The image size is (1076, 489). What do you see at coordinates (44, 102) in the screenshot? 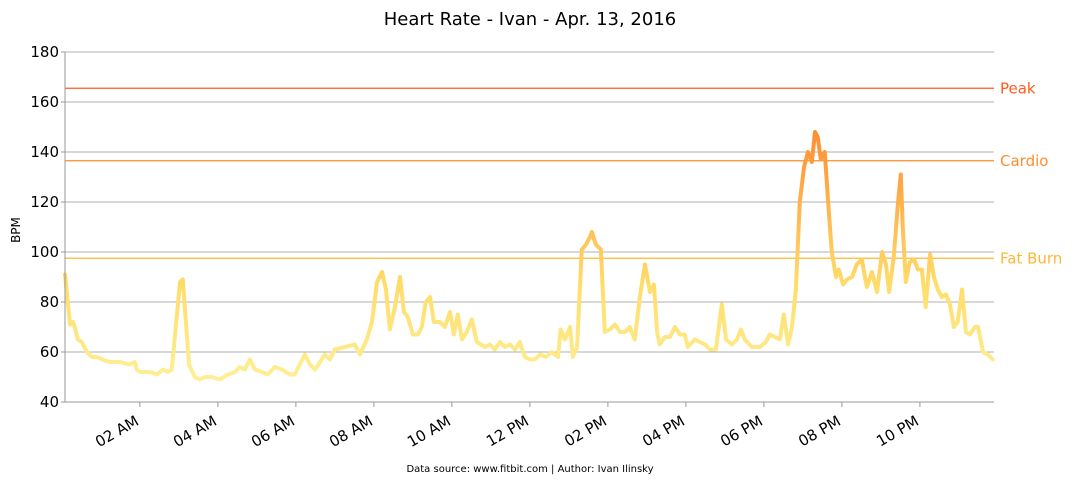
I see `y-tick-label: 160` at bounding box center [44, 102].